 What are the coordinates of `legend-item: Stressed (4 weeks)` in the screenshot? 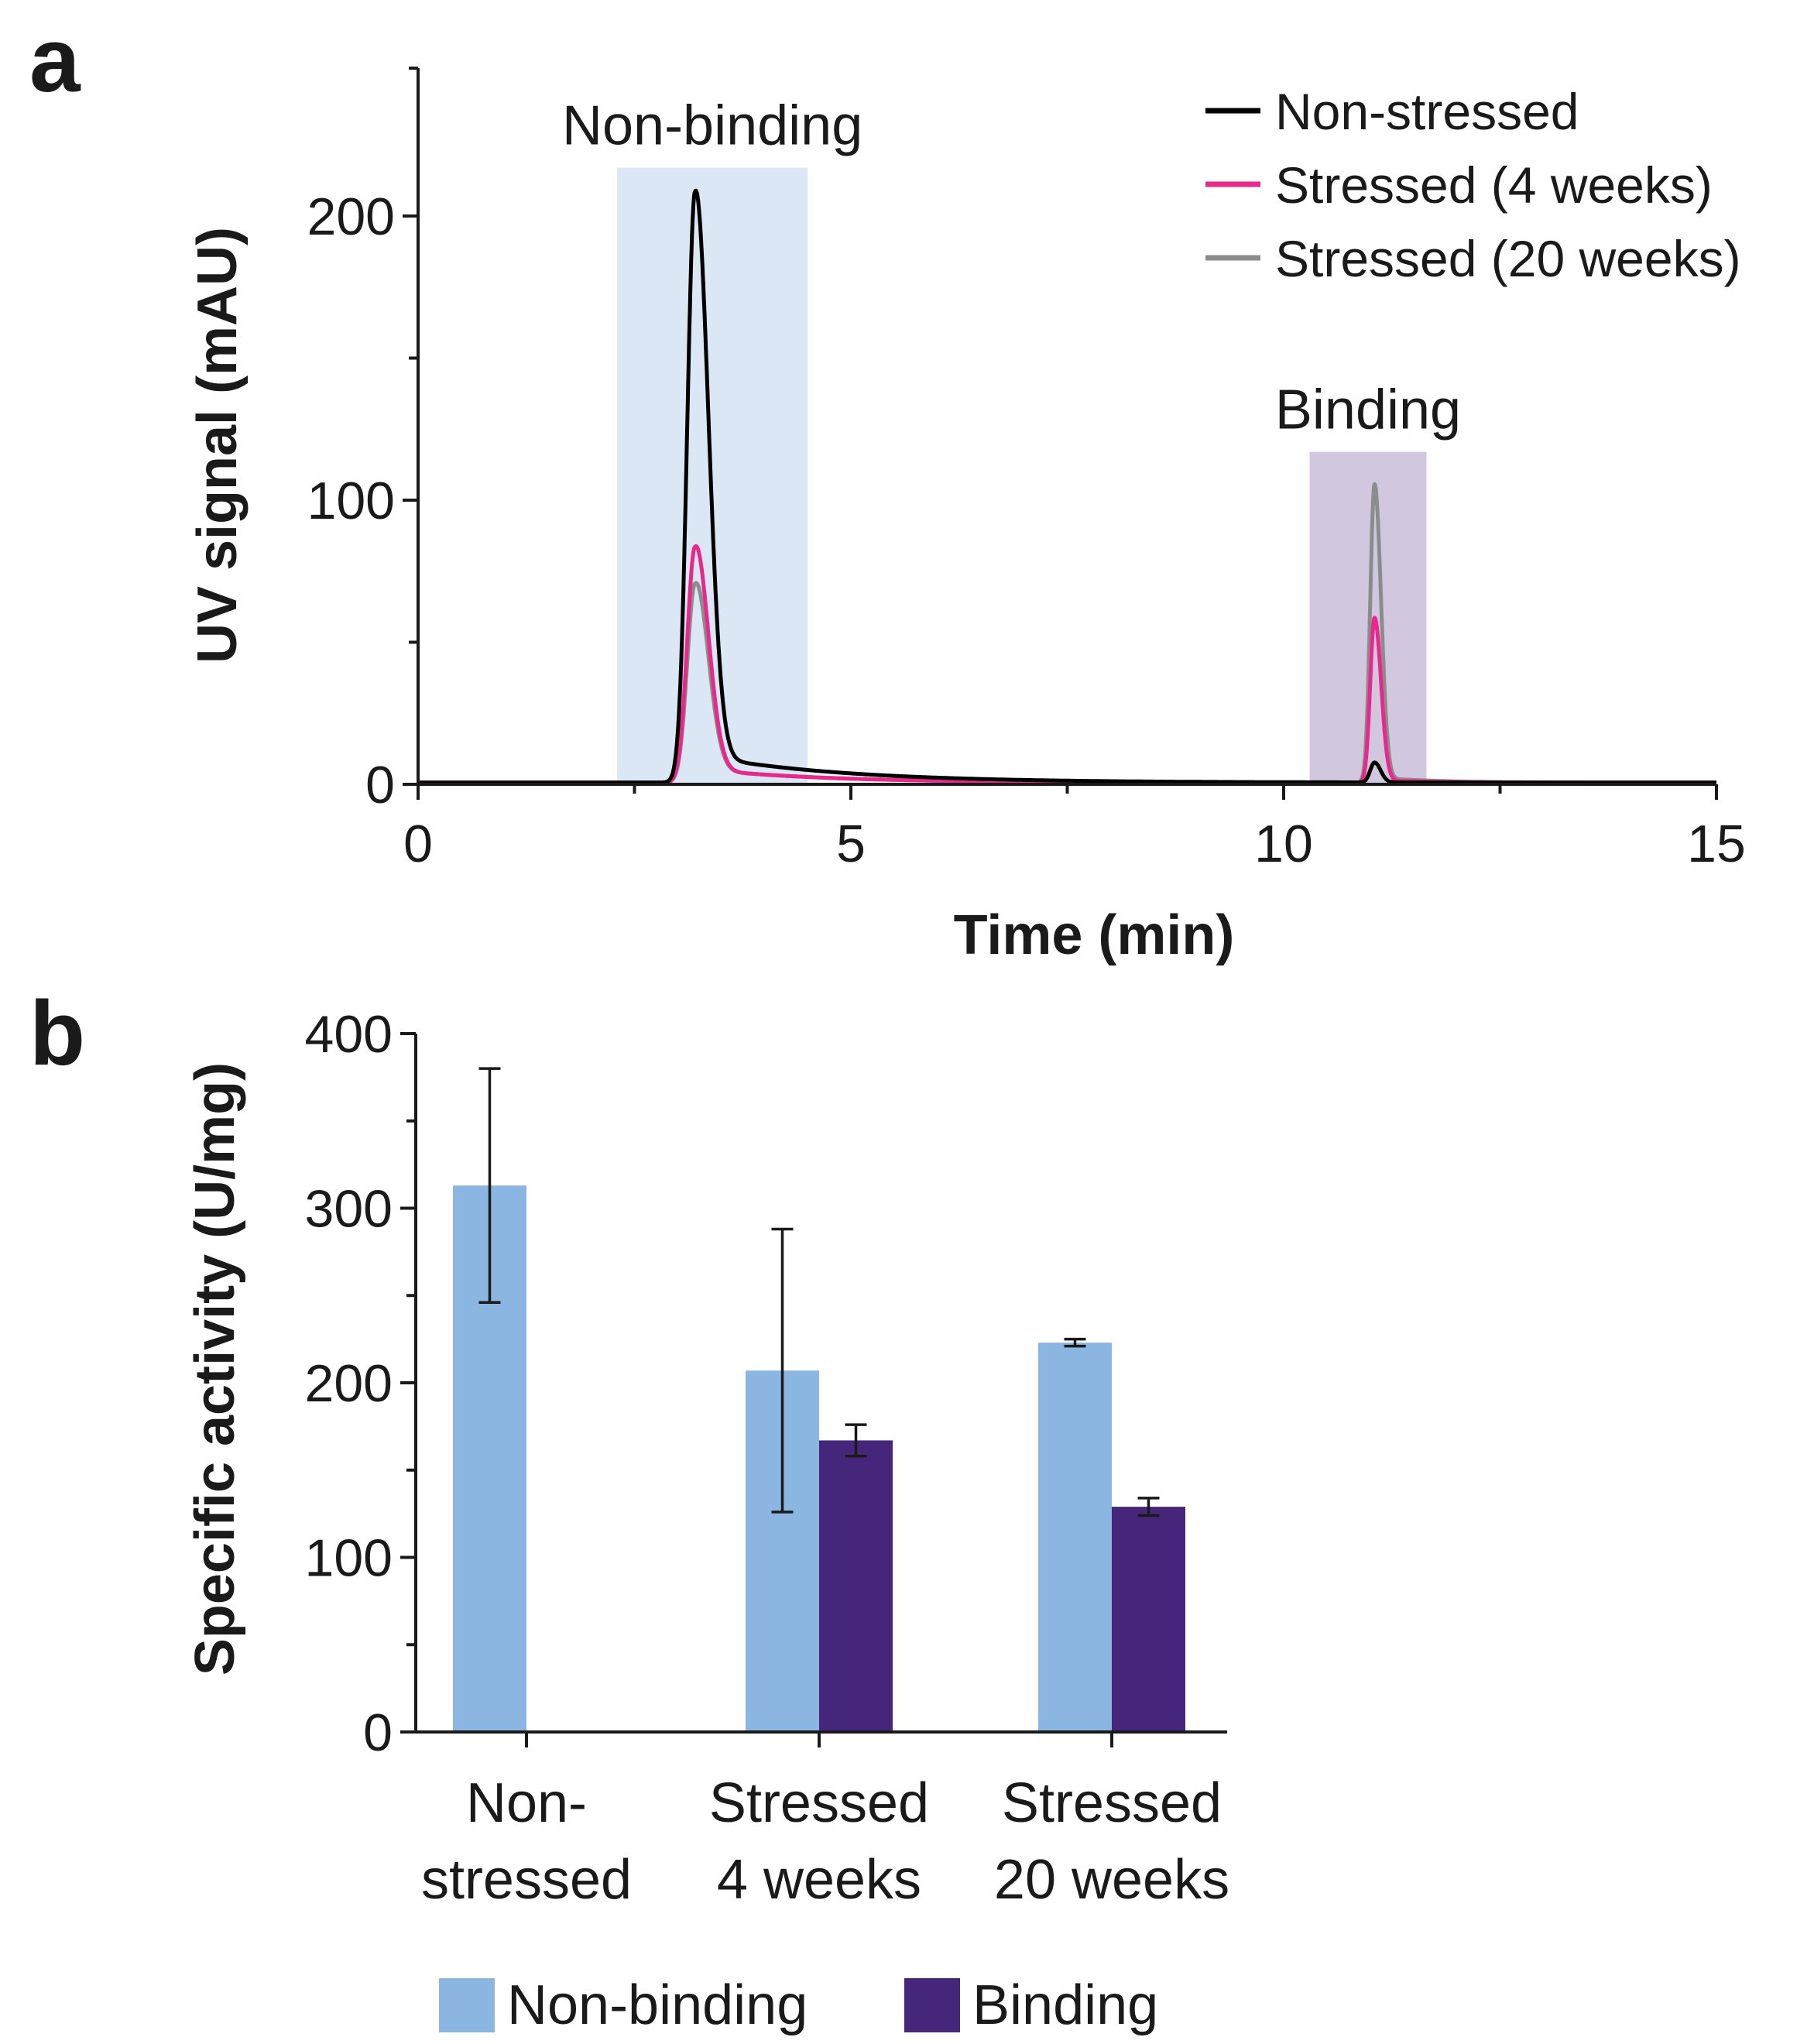 It's located at (1459, 185).